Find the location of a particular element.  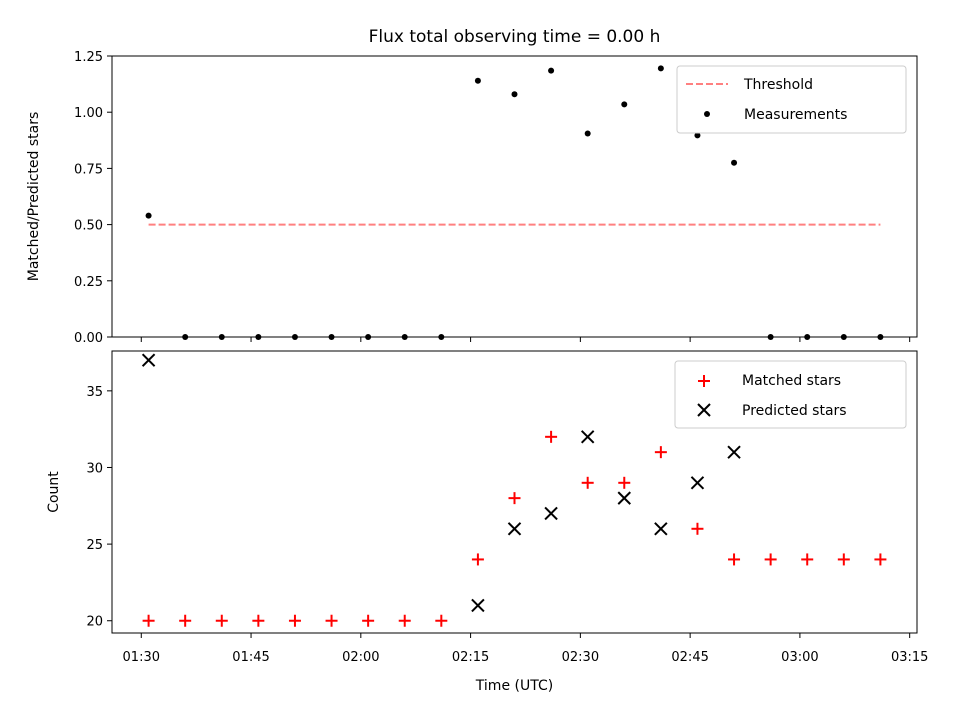

bottom-y-tick-label: 20 is located at coordinates (94, 622).